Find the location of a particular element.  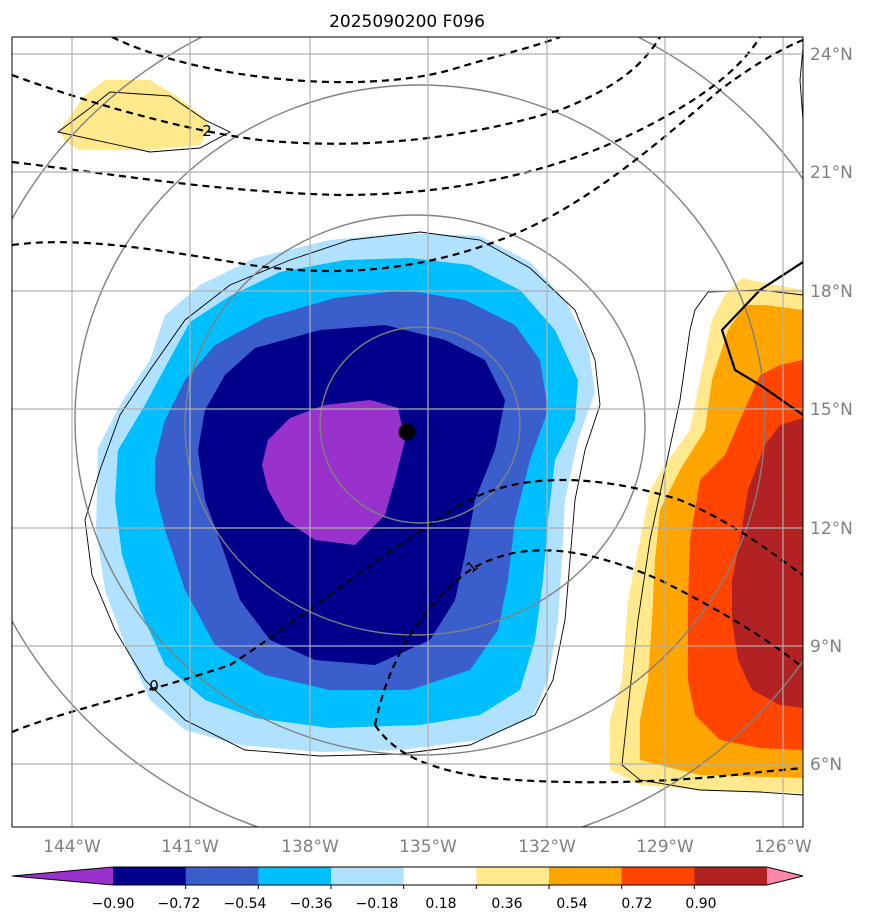

storm-center-marker is located at coordinates (407, 432).